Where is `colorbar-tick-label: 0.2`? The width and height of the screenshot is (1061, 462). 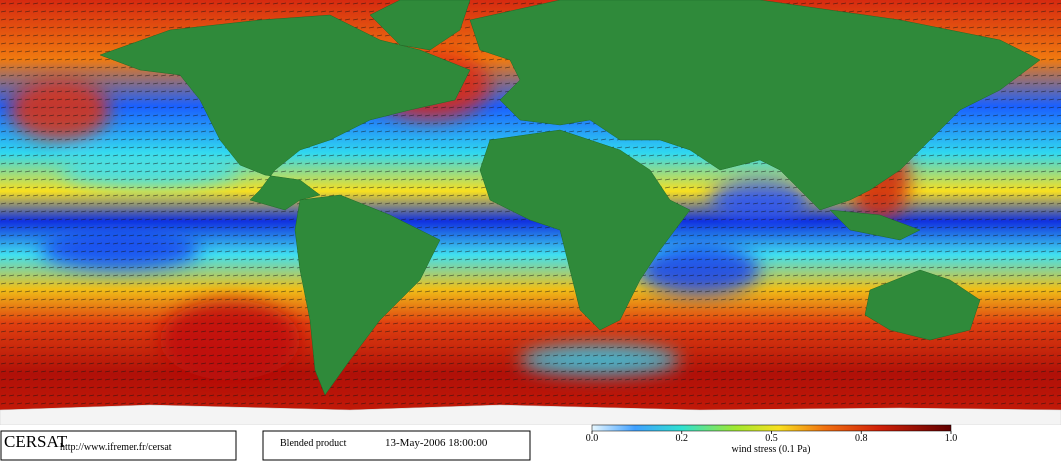
colorbar-tick-label: 0.2 is located at coordinates (682, 438).